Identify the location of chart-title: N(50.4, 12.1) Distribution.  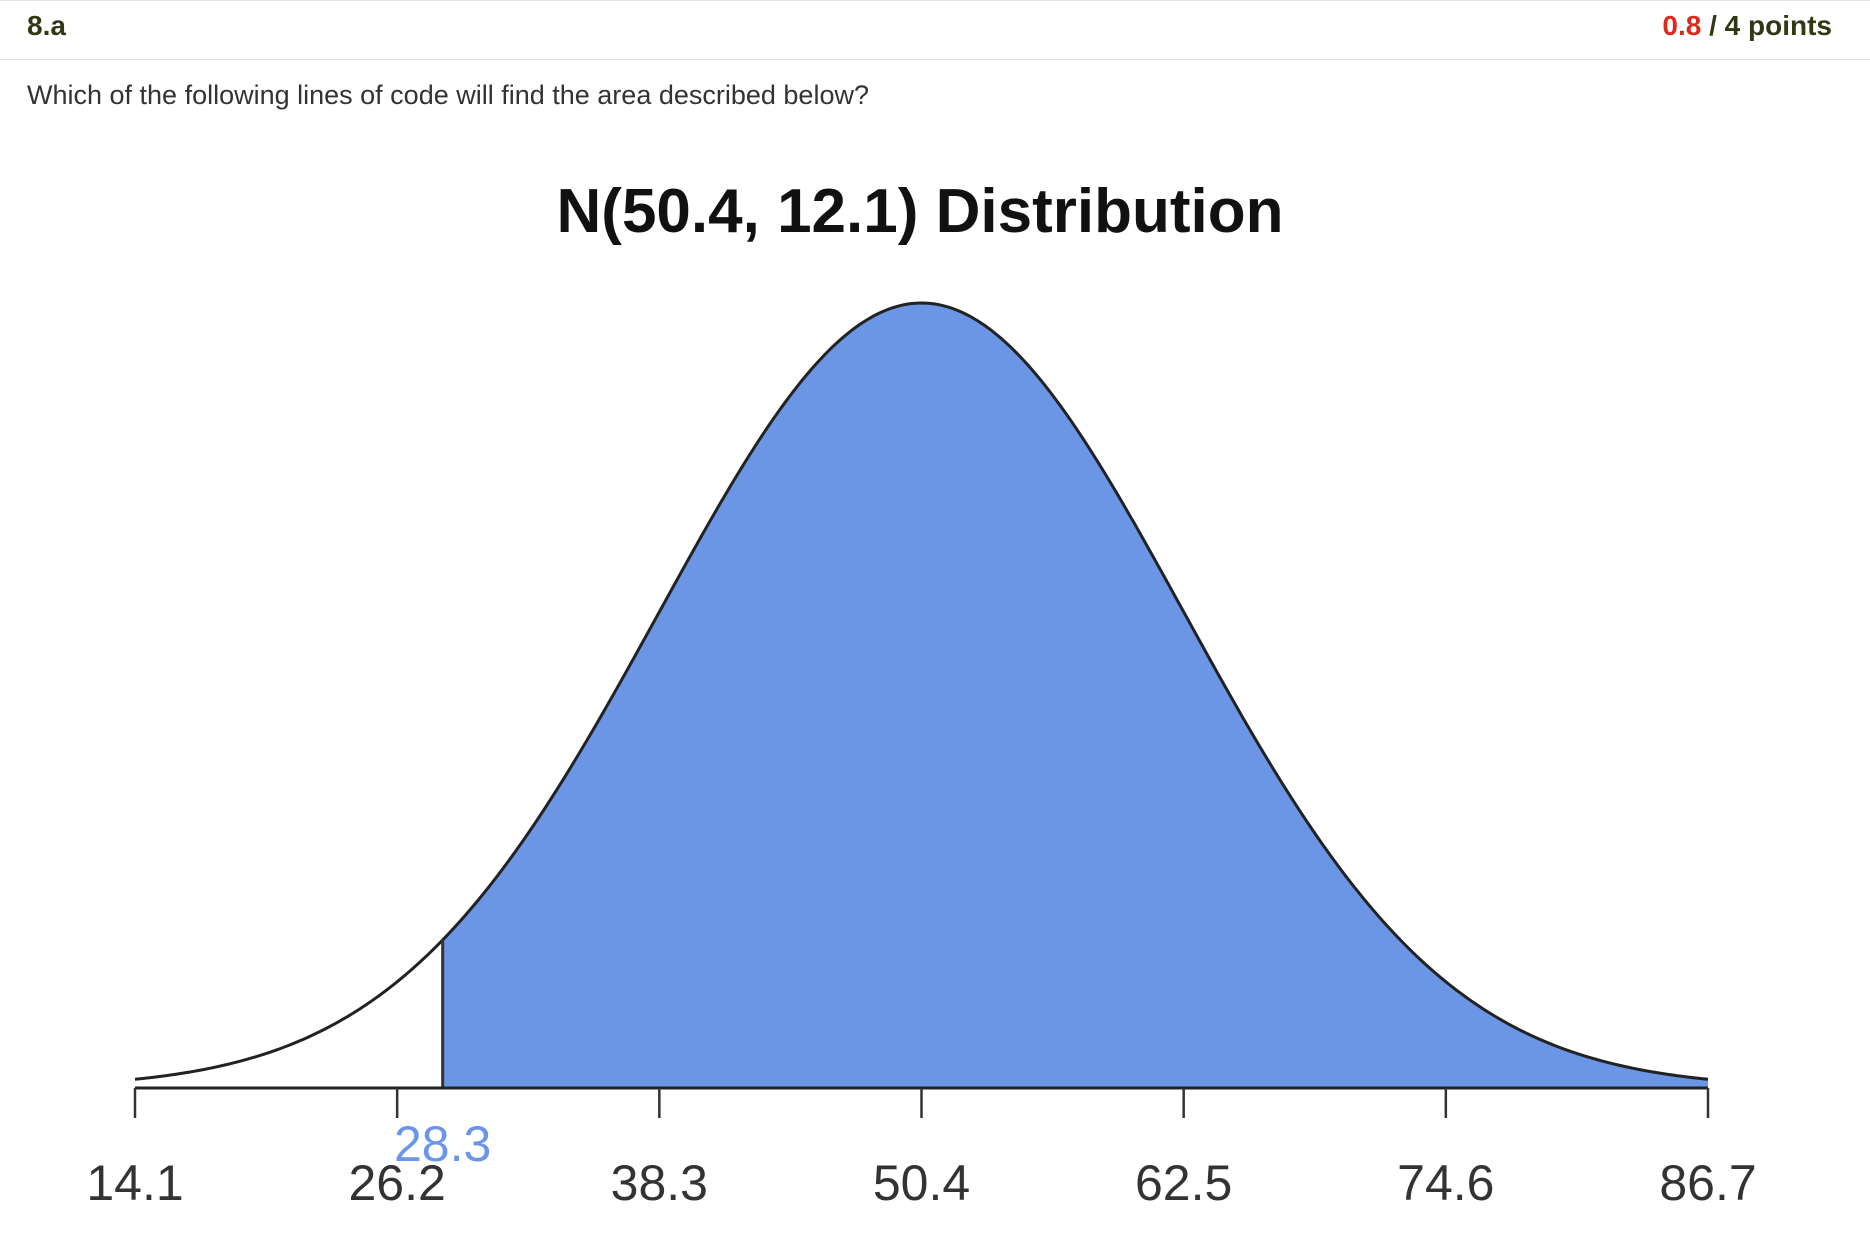
(920, 211).